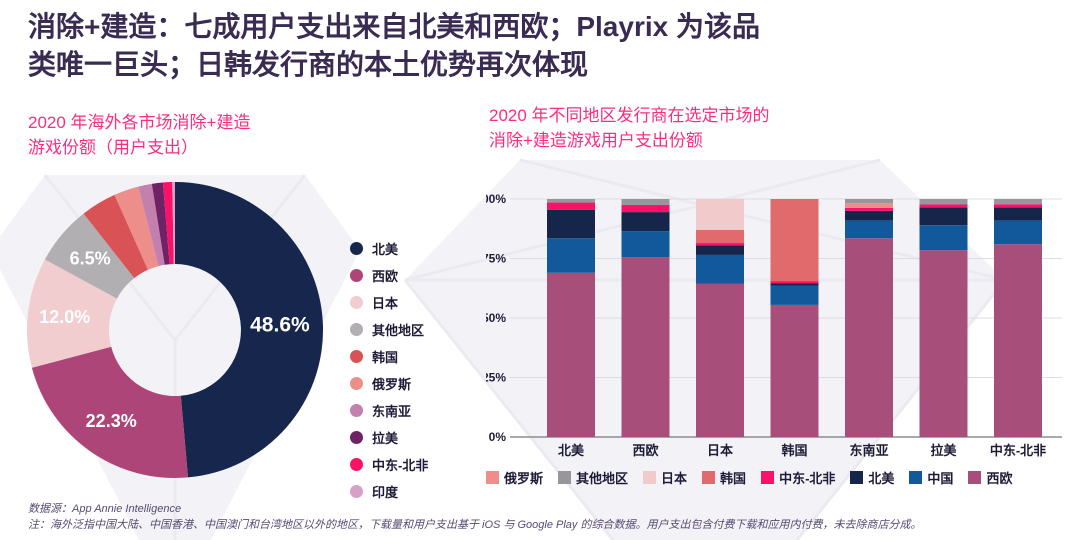 Image resolution: width=1080 pixels, height=540 pixels. Describe the element at coordinates (943, 450) in the screenshot. I see `x-category-label: 拉美` at that location.